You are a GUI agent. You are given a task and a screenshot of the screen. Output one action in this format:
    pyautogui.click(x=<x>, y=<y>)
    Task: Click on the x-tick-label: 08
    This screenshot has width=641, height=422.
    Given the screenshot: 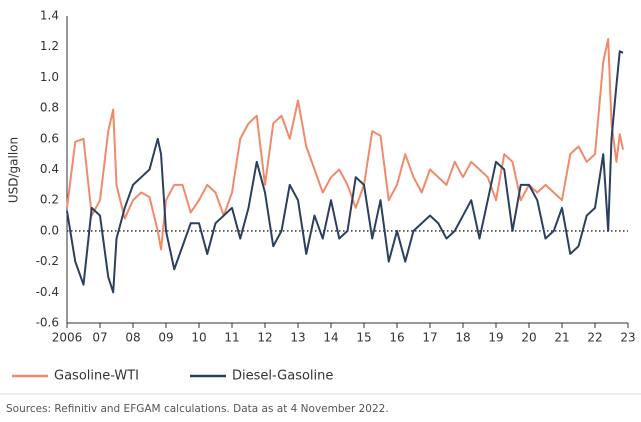 What is the action you would take?
    pyautogui.click(x=132, y=338)
    